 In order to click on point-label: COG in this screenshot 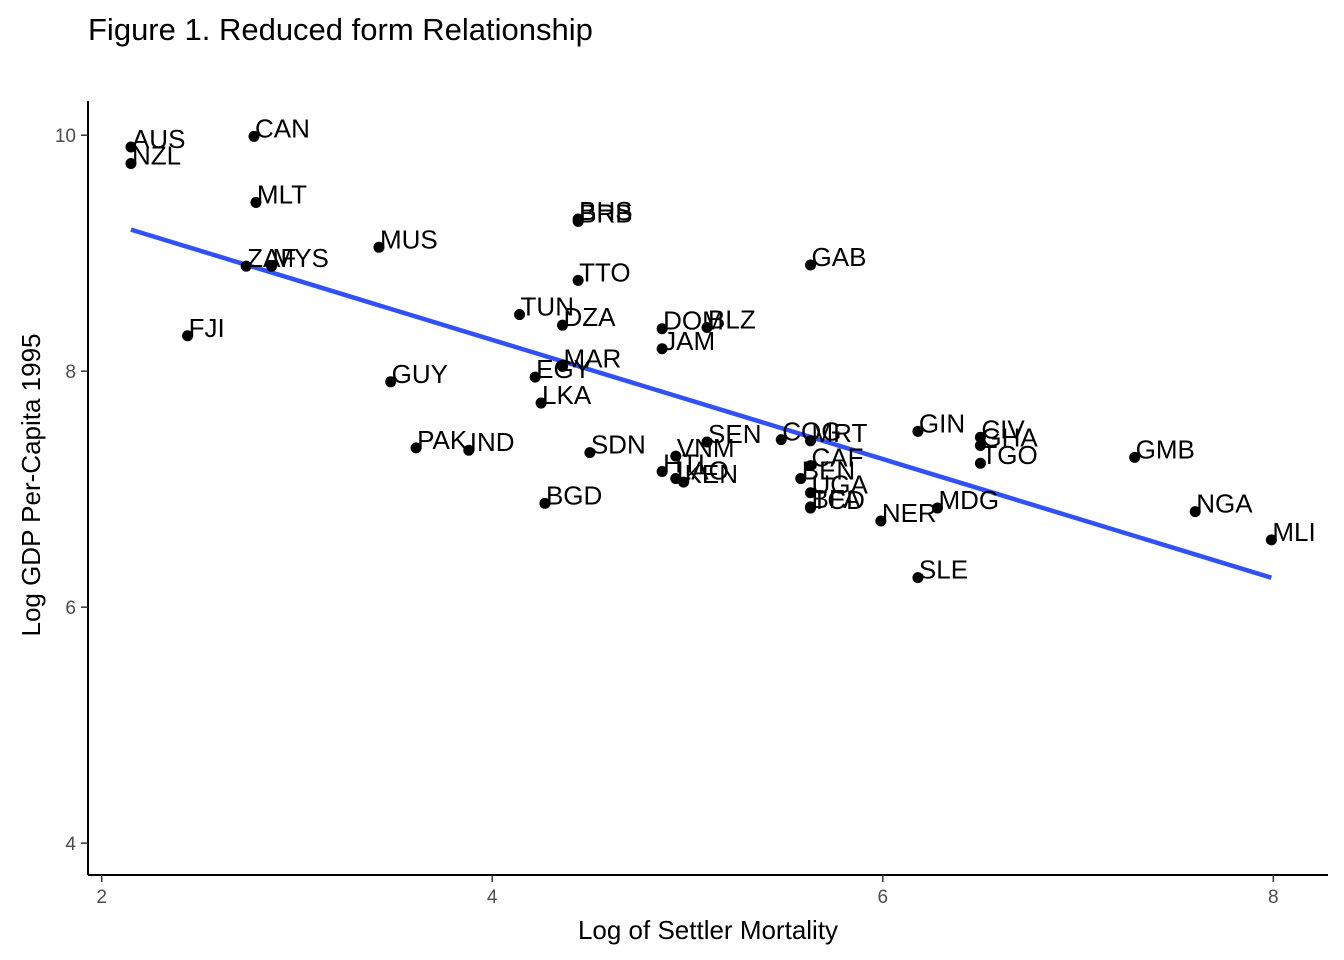, I will do `click(811, 432)`.